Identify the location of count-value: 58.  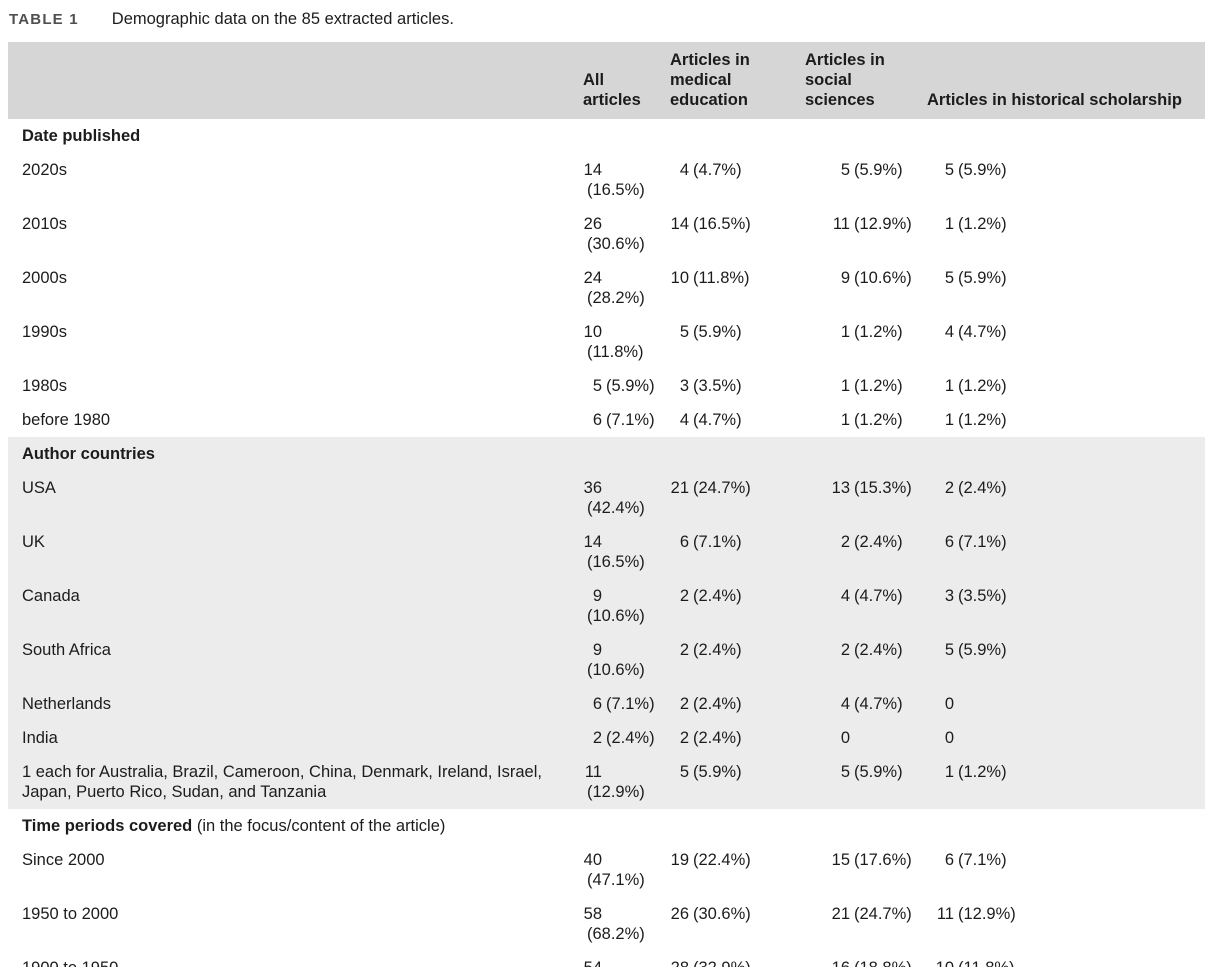
(592, 914).